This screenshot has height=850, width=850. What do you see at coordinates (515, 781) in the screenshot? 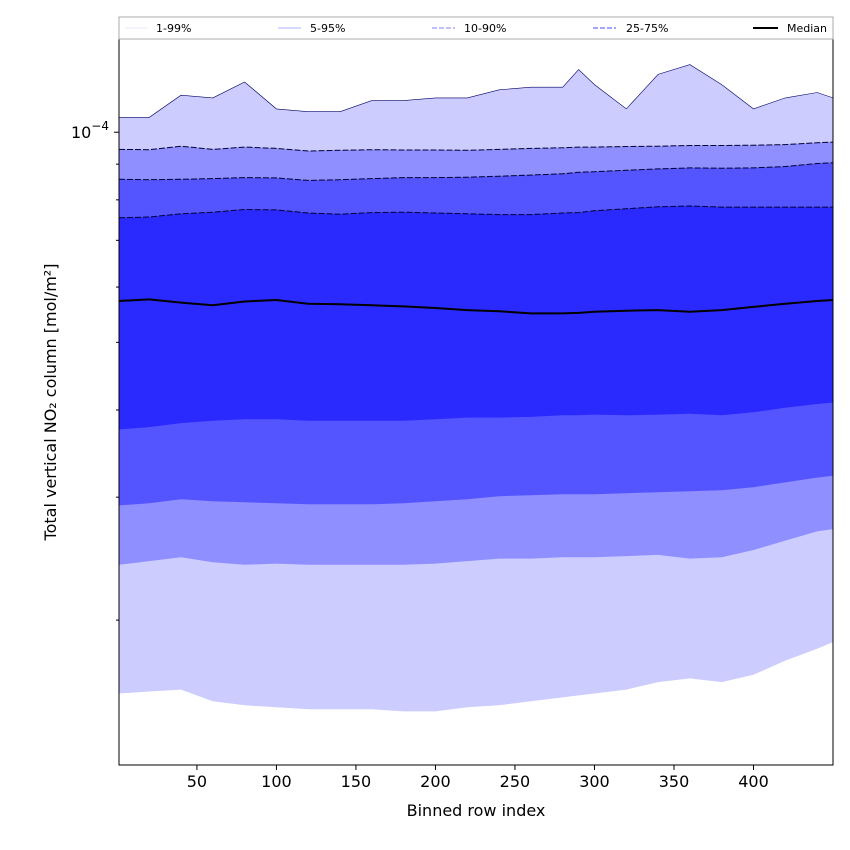
I see `x-tick-label: 250` at bounding box center [515, 781].